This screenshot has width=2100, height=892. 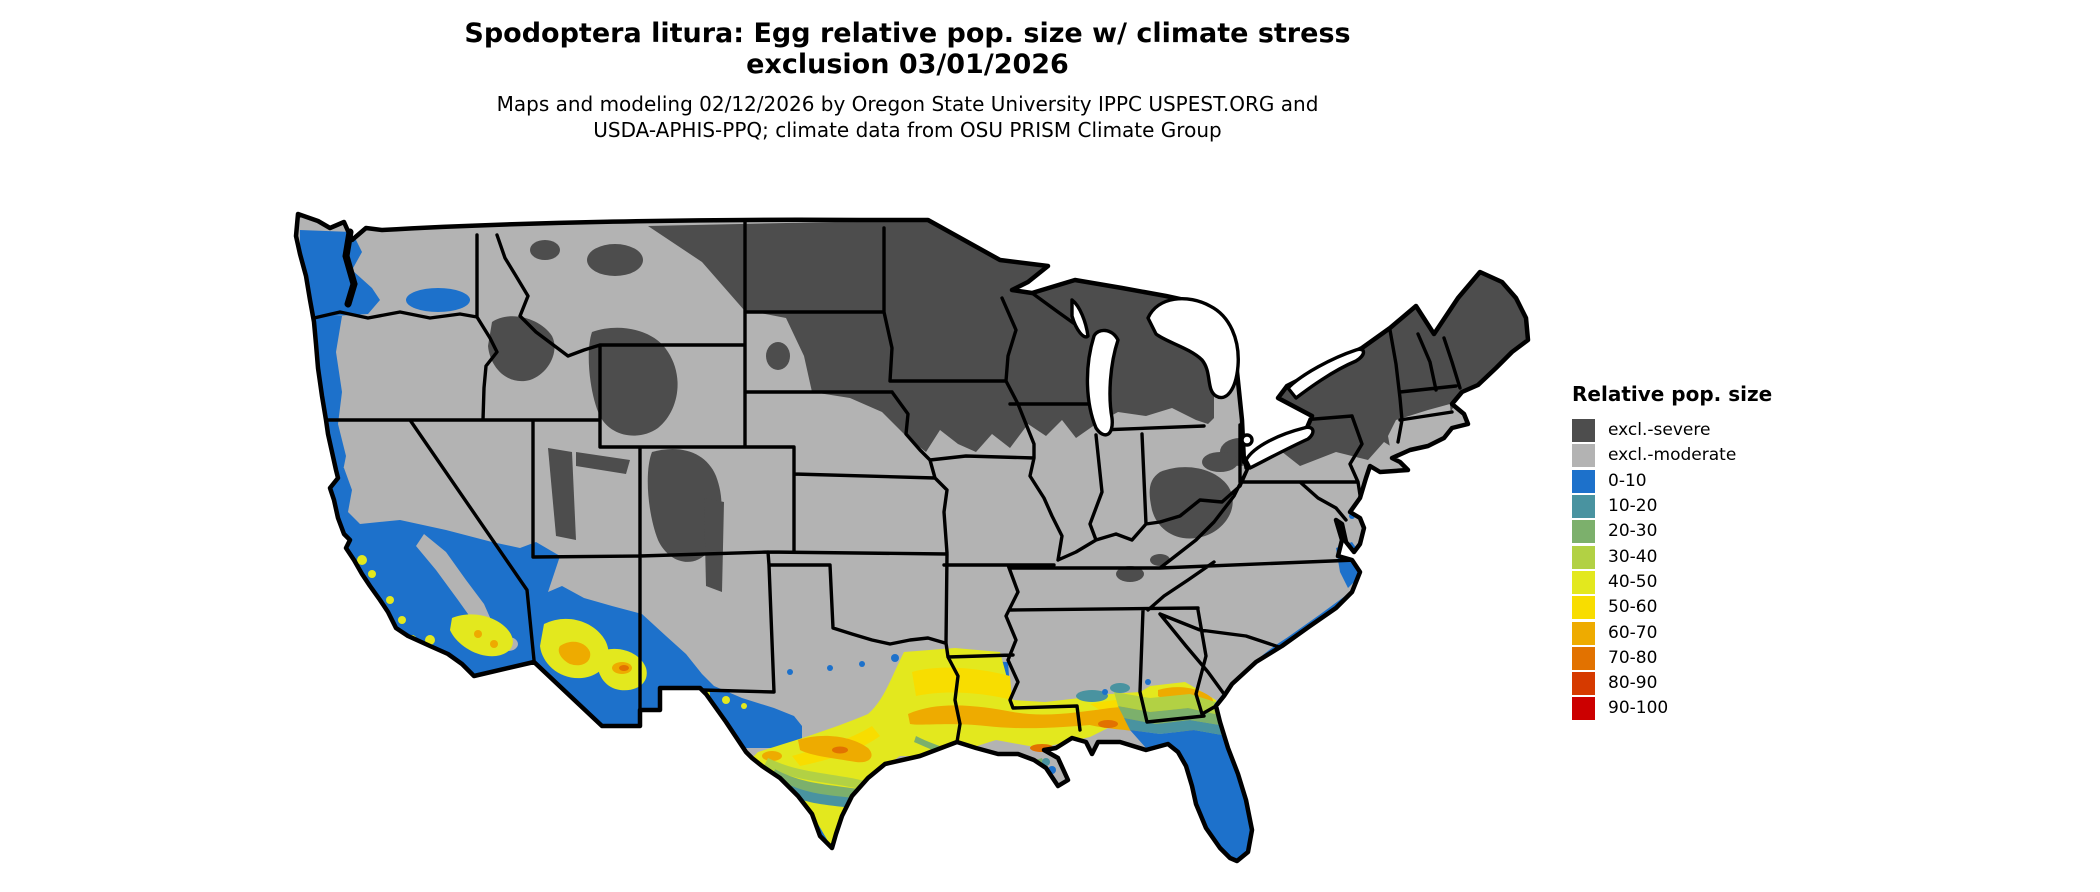 What do you see at coordinates (1633, 632) in the screenshot?
I see `legend-label-v60_70: 60-70` at bounding box center [1633, 632].